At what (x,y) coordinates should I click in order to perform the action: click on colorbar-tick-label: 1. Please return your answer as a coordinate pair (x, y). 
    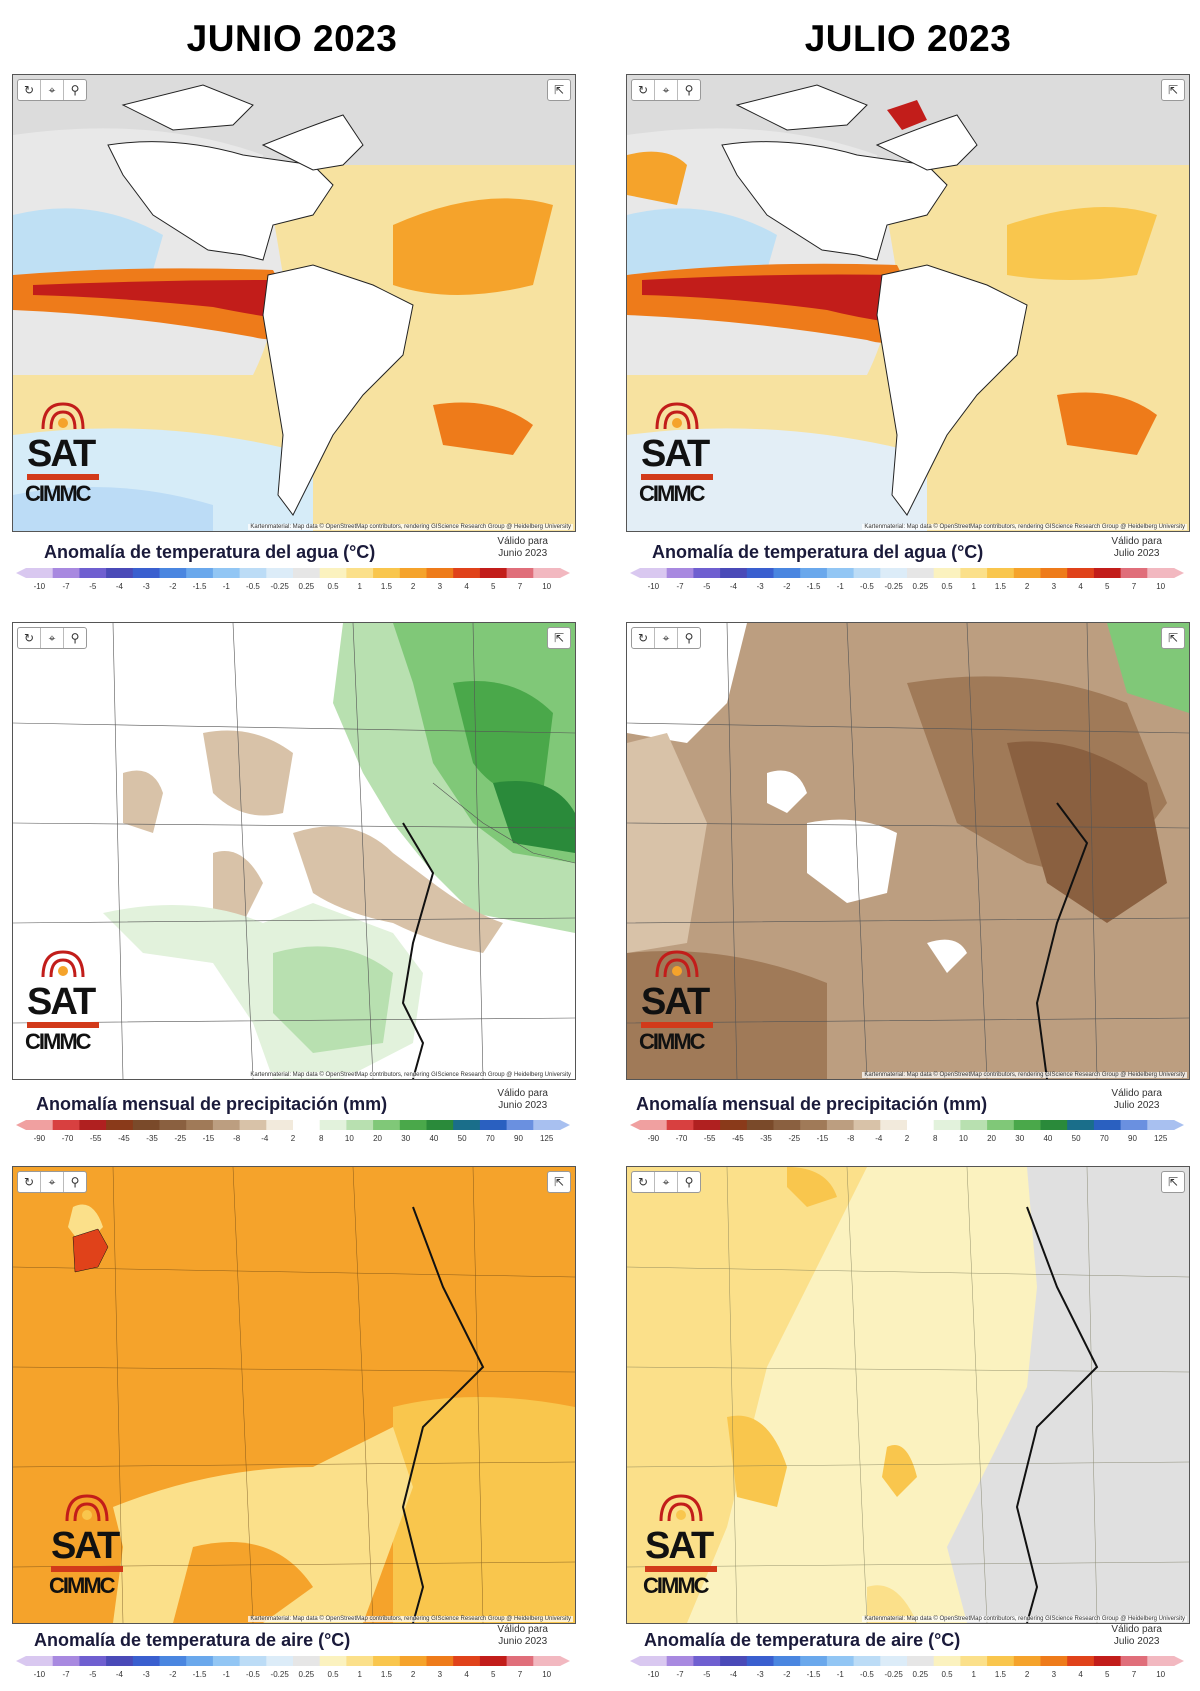
    Looking at the image, I should click on (974, 586).